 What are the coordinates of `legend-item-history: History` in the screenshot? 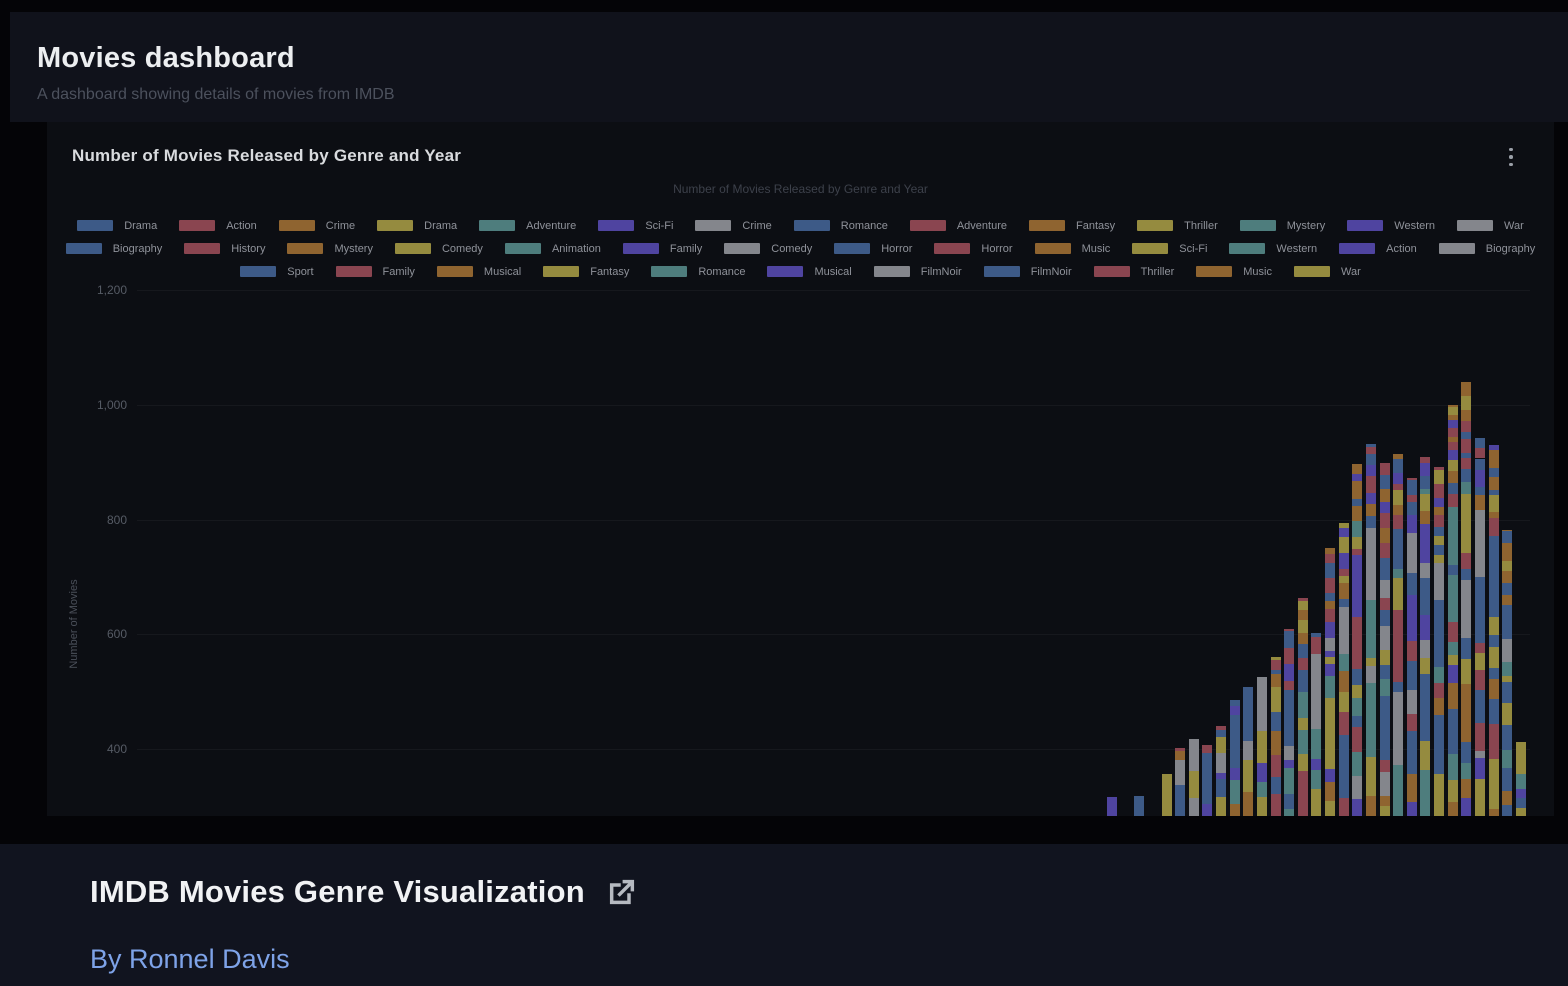 It's located at (224, 249).